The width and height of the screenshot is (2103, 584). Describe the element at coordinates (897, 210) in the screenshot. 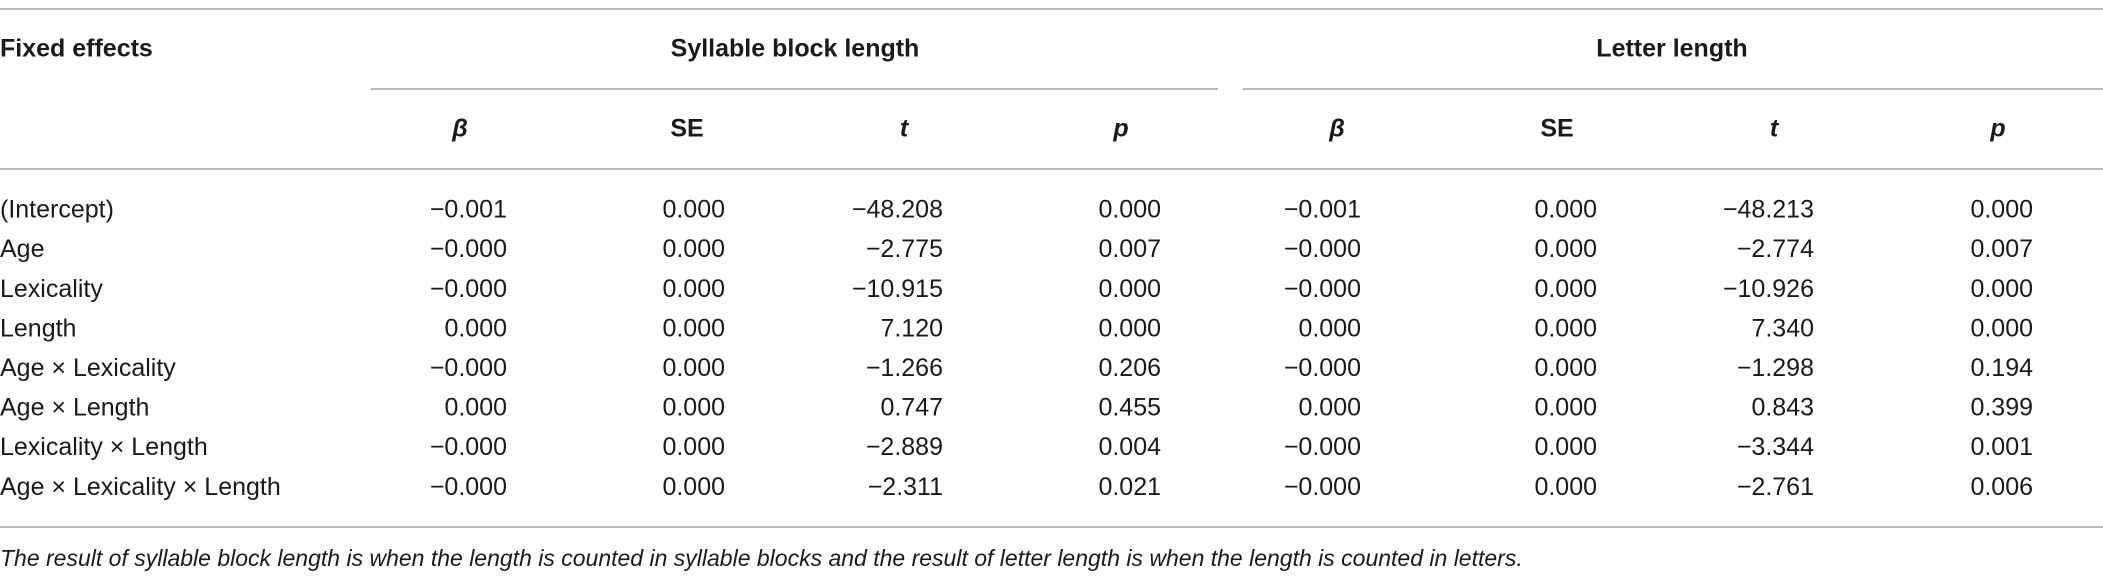

I see `cell-value: −48.208` at that location.